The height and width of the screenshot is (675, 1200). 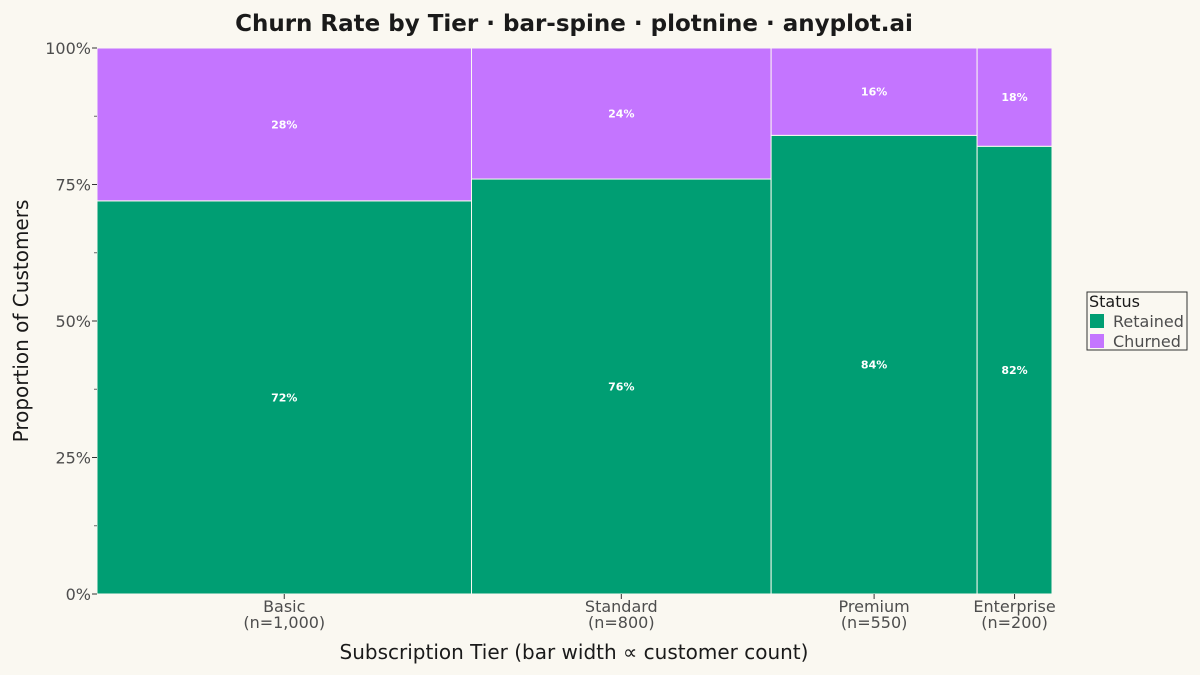 I want to click on data-label-churned-premium: 16%, so click(x=874, y=92).